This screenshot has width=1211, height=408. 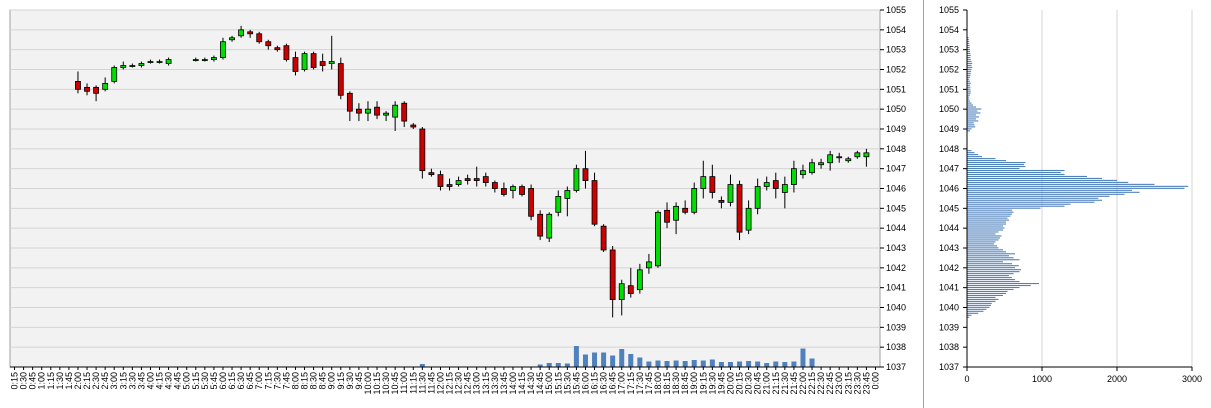 I want to click on profile-y-tick-label: 1052, so click(x=949, y=70).